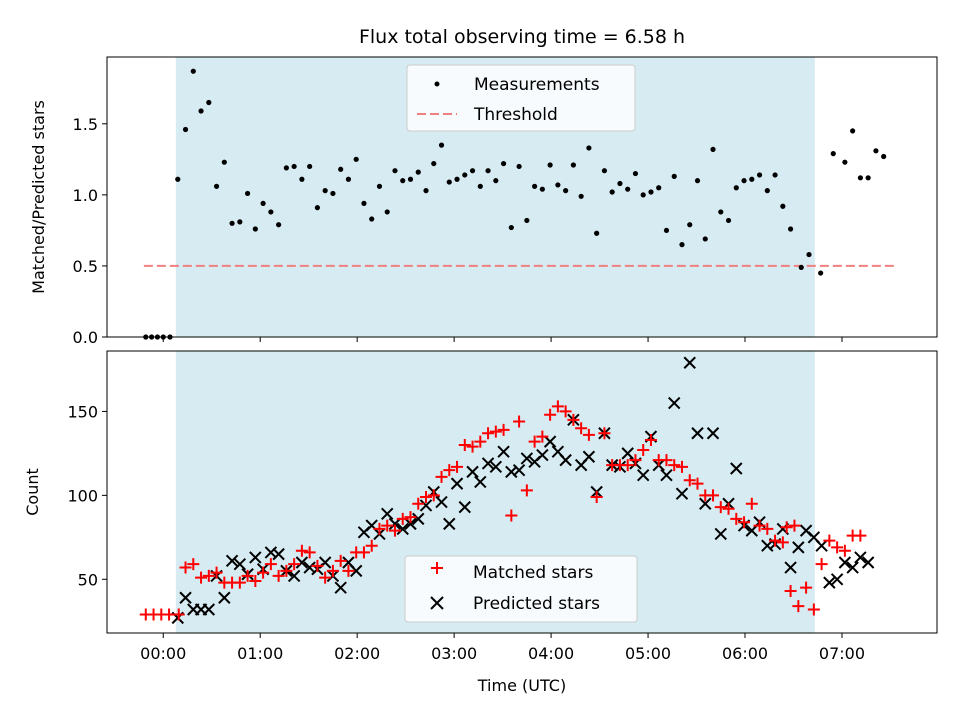 This screenshot has width=960, height=720. Describe the element at coordinates (521, 98) in the screenshot. I see `top-legend-box` at that location.